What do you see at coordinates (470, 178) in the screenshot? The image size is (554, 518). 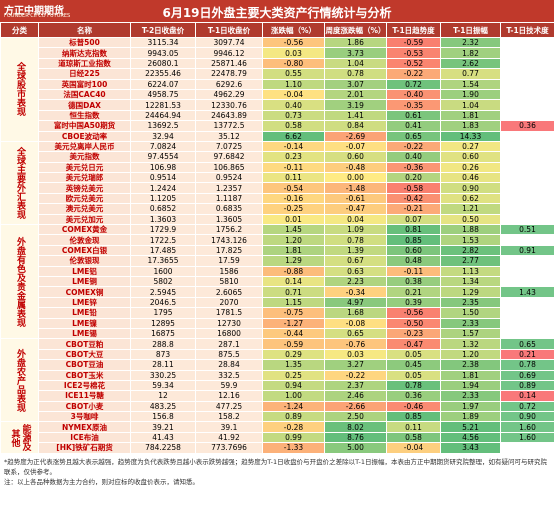 I see `value-cell: 0.46` at bounding box center [470, 178].